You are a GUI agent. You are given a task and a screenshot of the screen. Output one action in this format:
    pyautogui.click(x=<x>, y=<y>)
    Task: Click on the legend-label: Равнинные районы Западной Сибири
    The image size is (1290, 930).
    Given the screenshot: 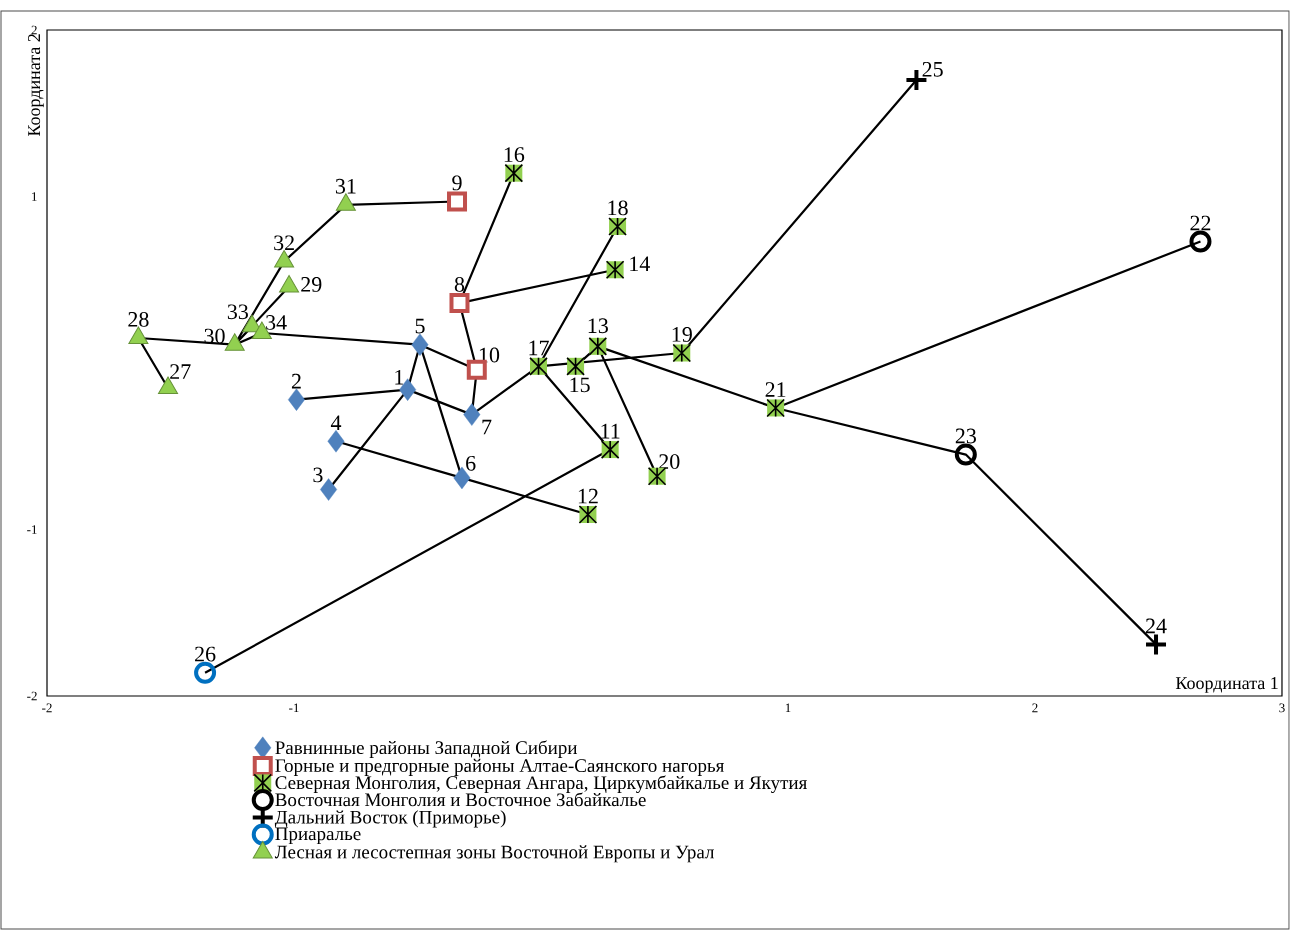 What is the action you would take?
    pyautogui.click(x=426, y=749)
    